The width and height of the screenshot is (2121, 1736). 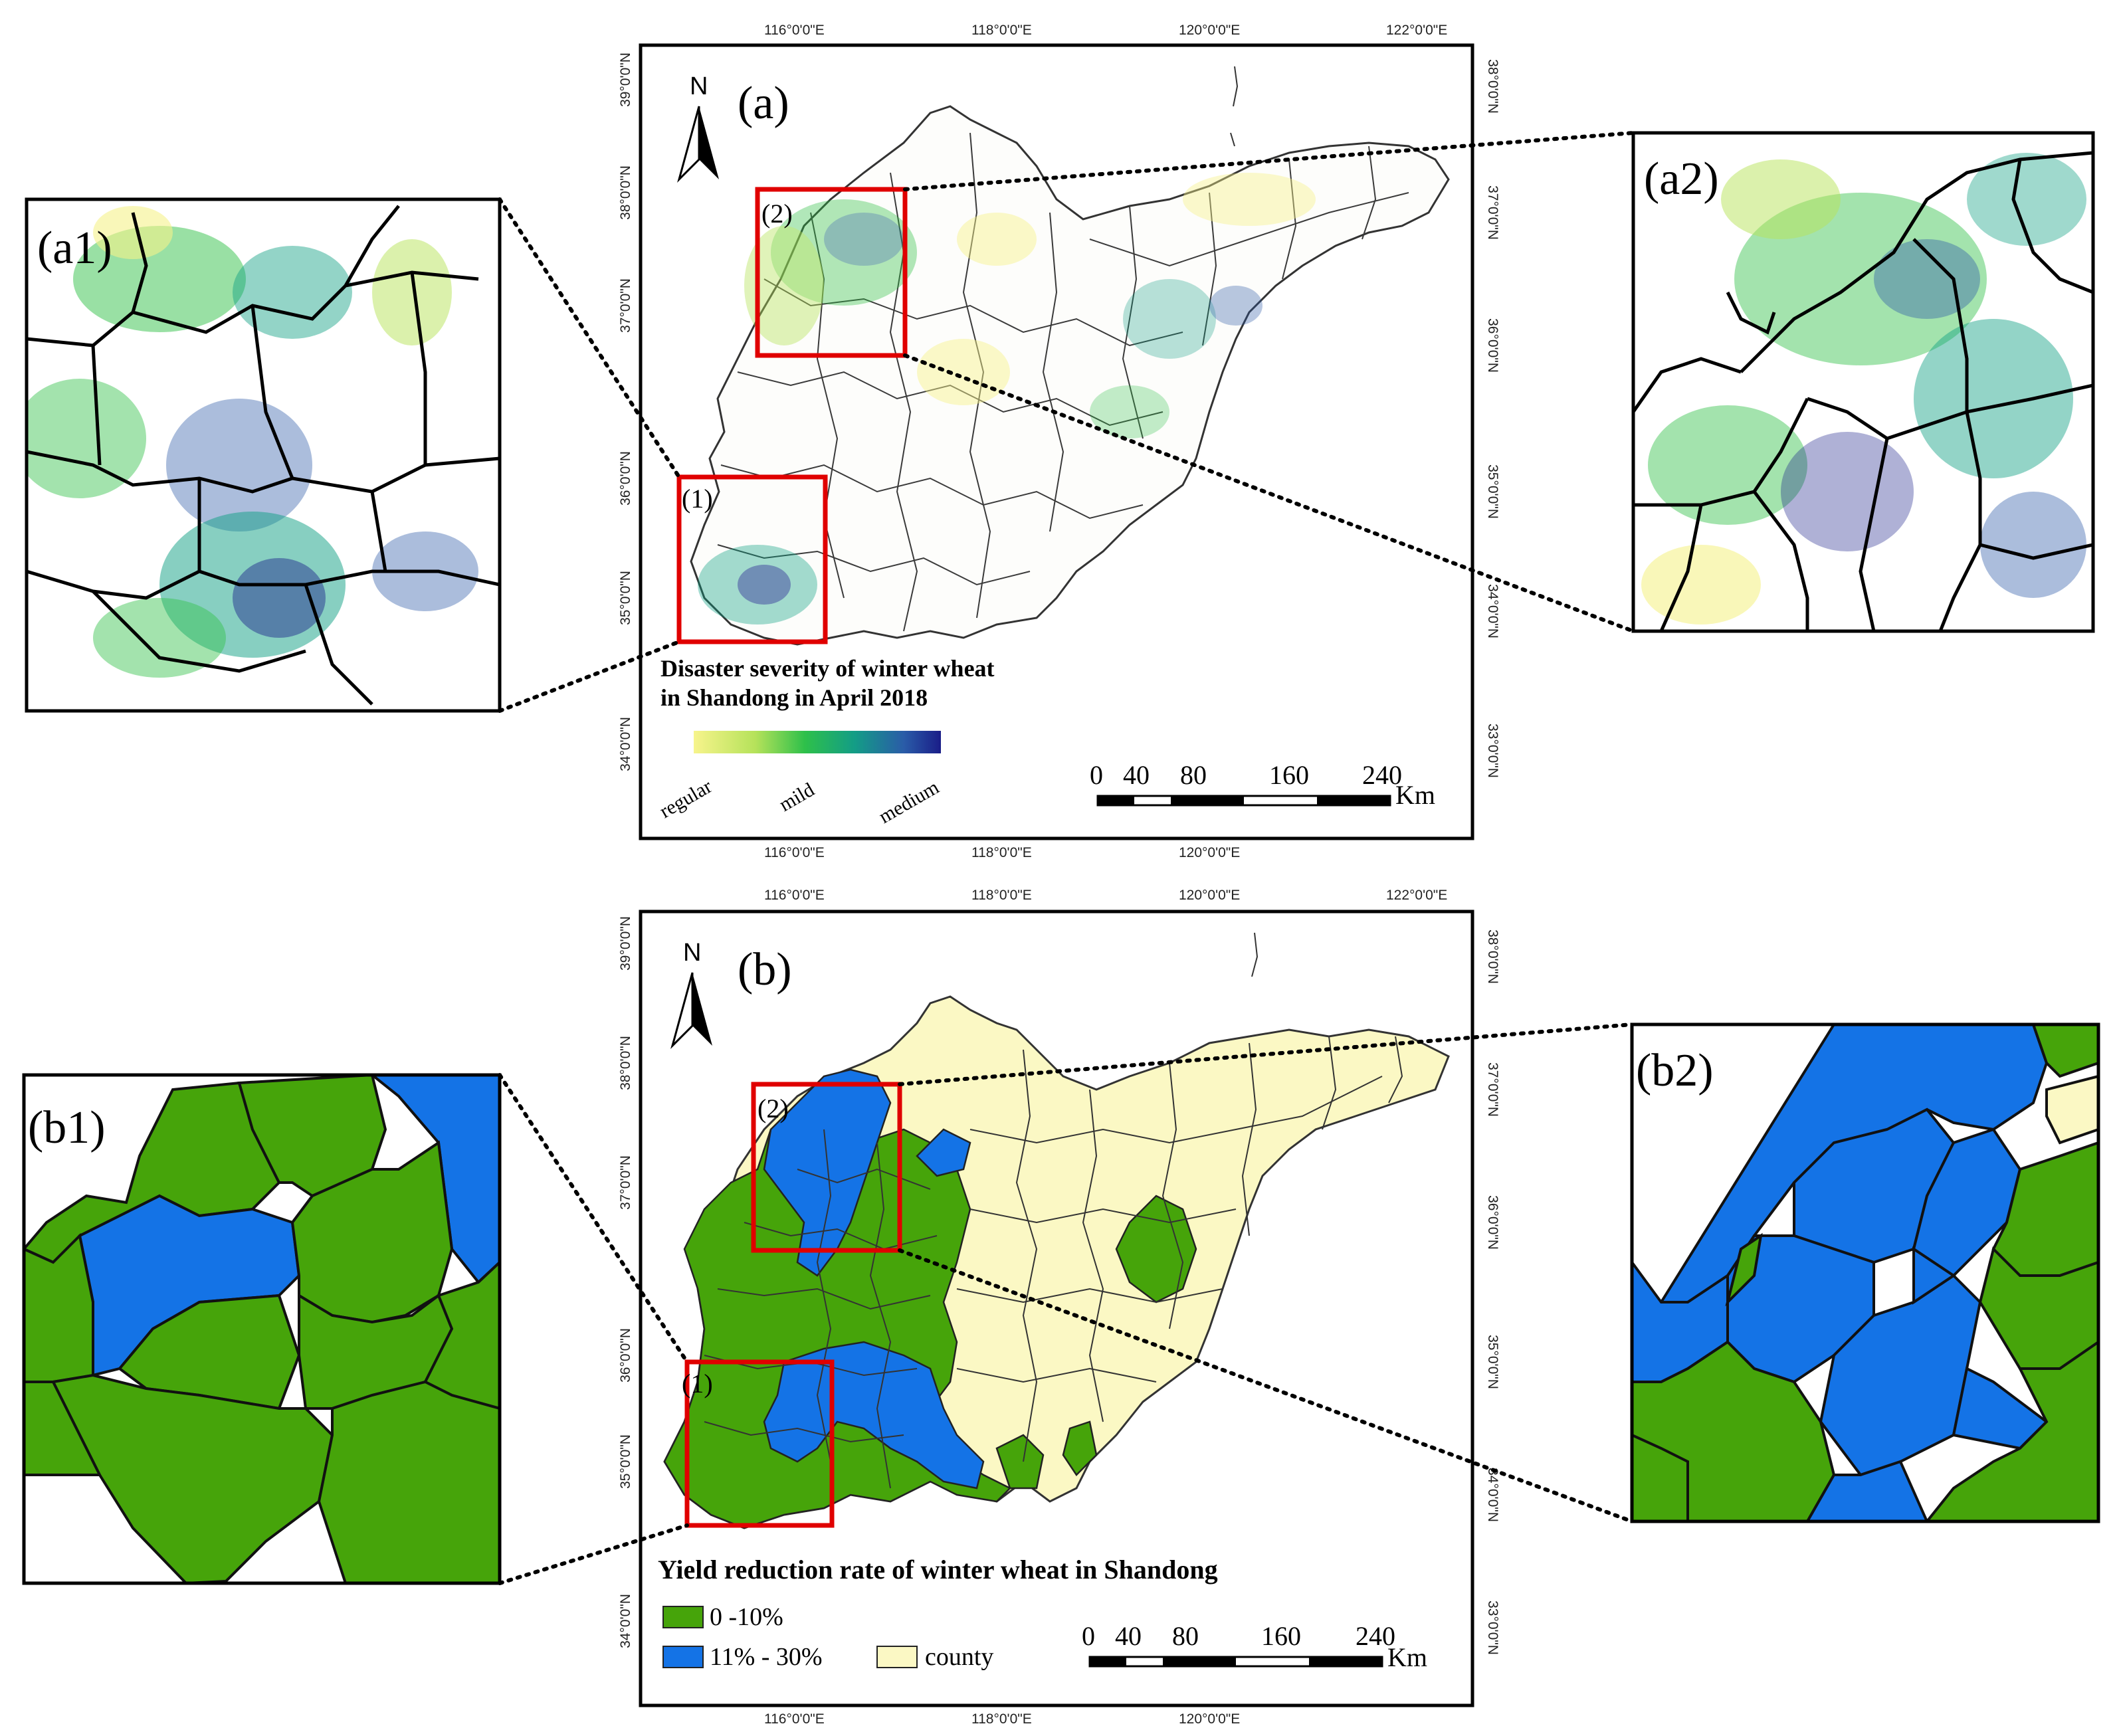 I want to click on inset-b1-regions, so click(x=262, y=1329).